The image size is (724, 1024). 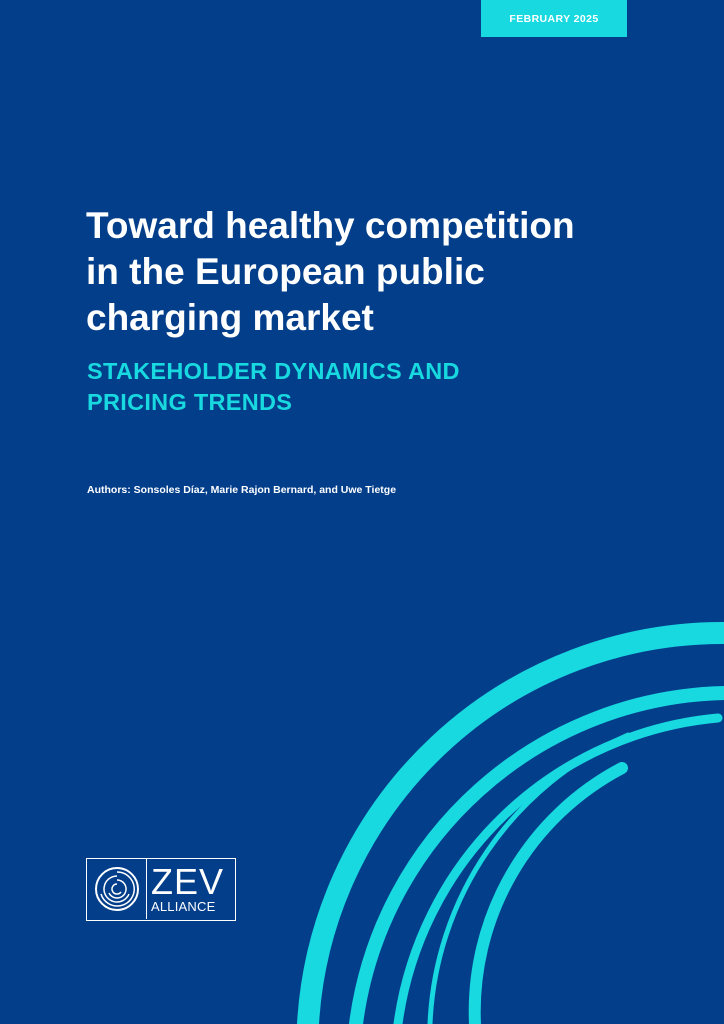 I want to click on logo-wordmark: ZEV ALLIANCE, so click(x=191, y=889).